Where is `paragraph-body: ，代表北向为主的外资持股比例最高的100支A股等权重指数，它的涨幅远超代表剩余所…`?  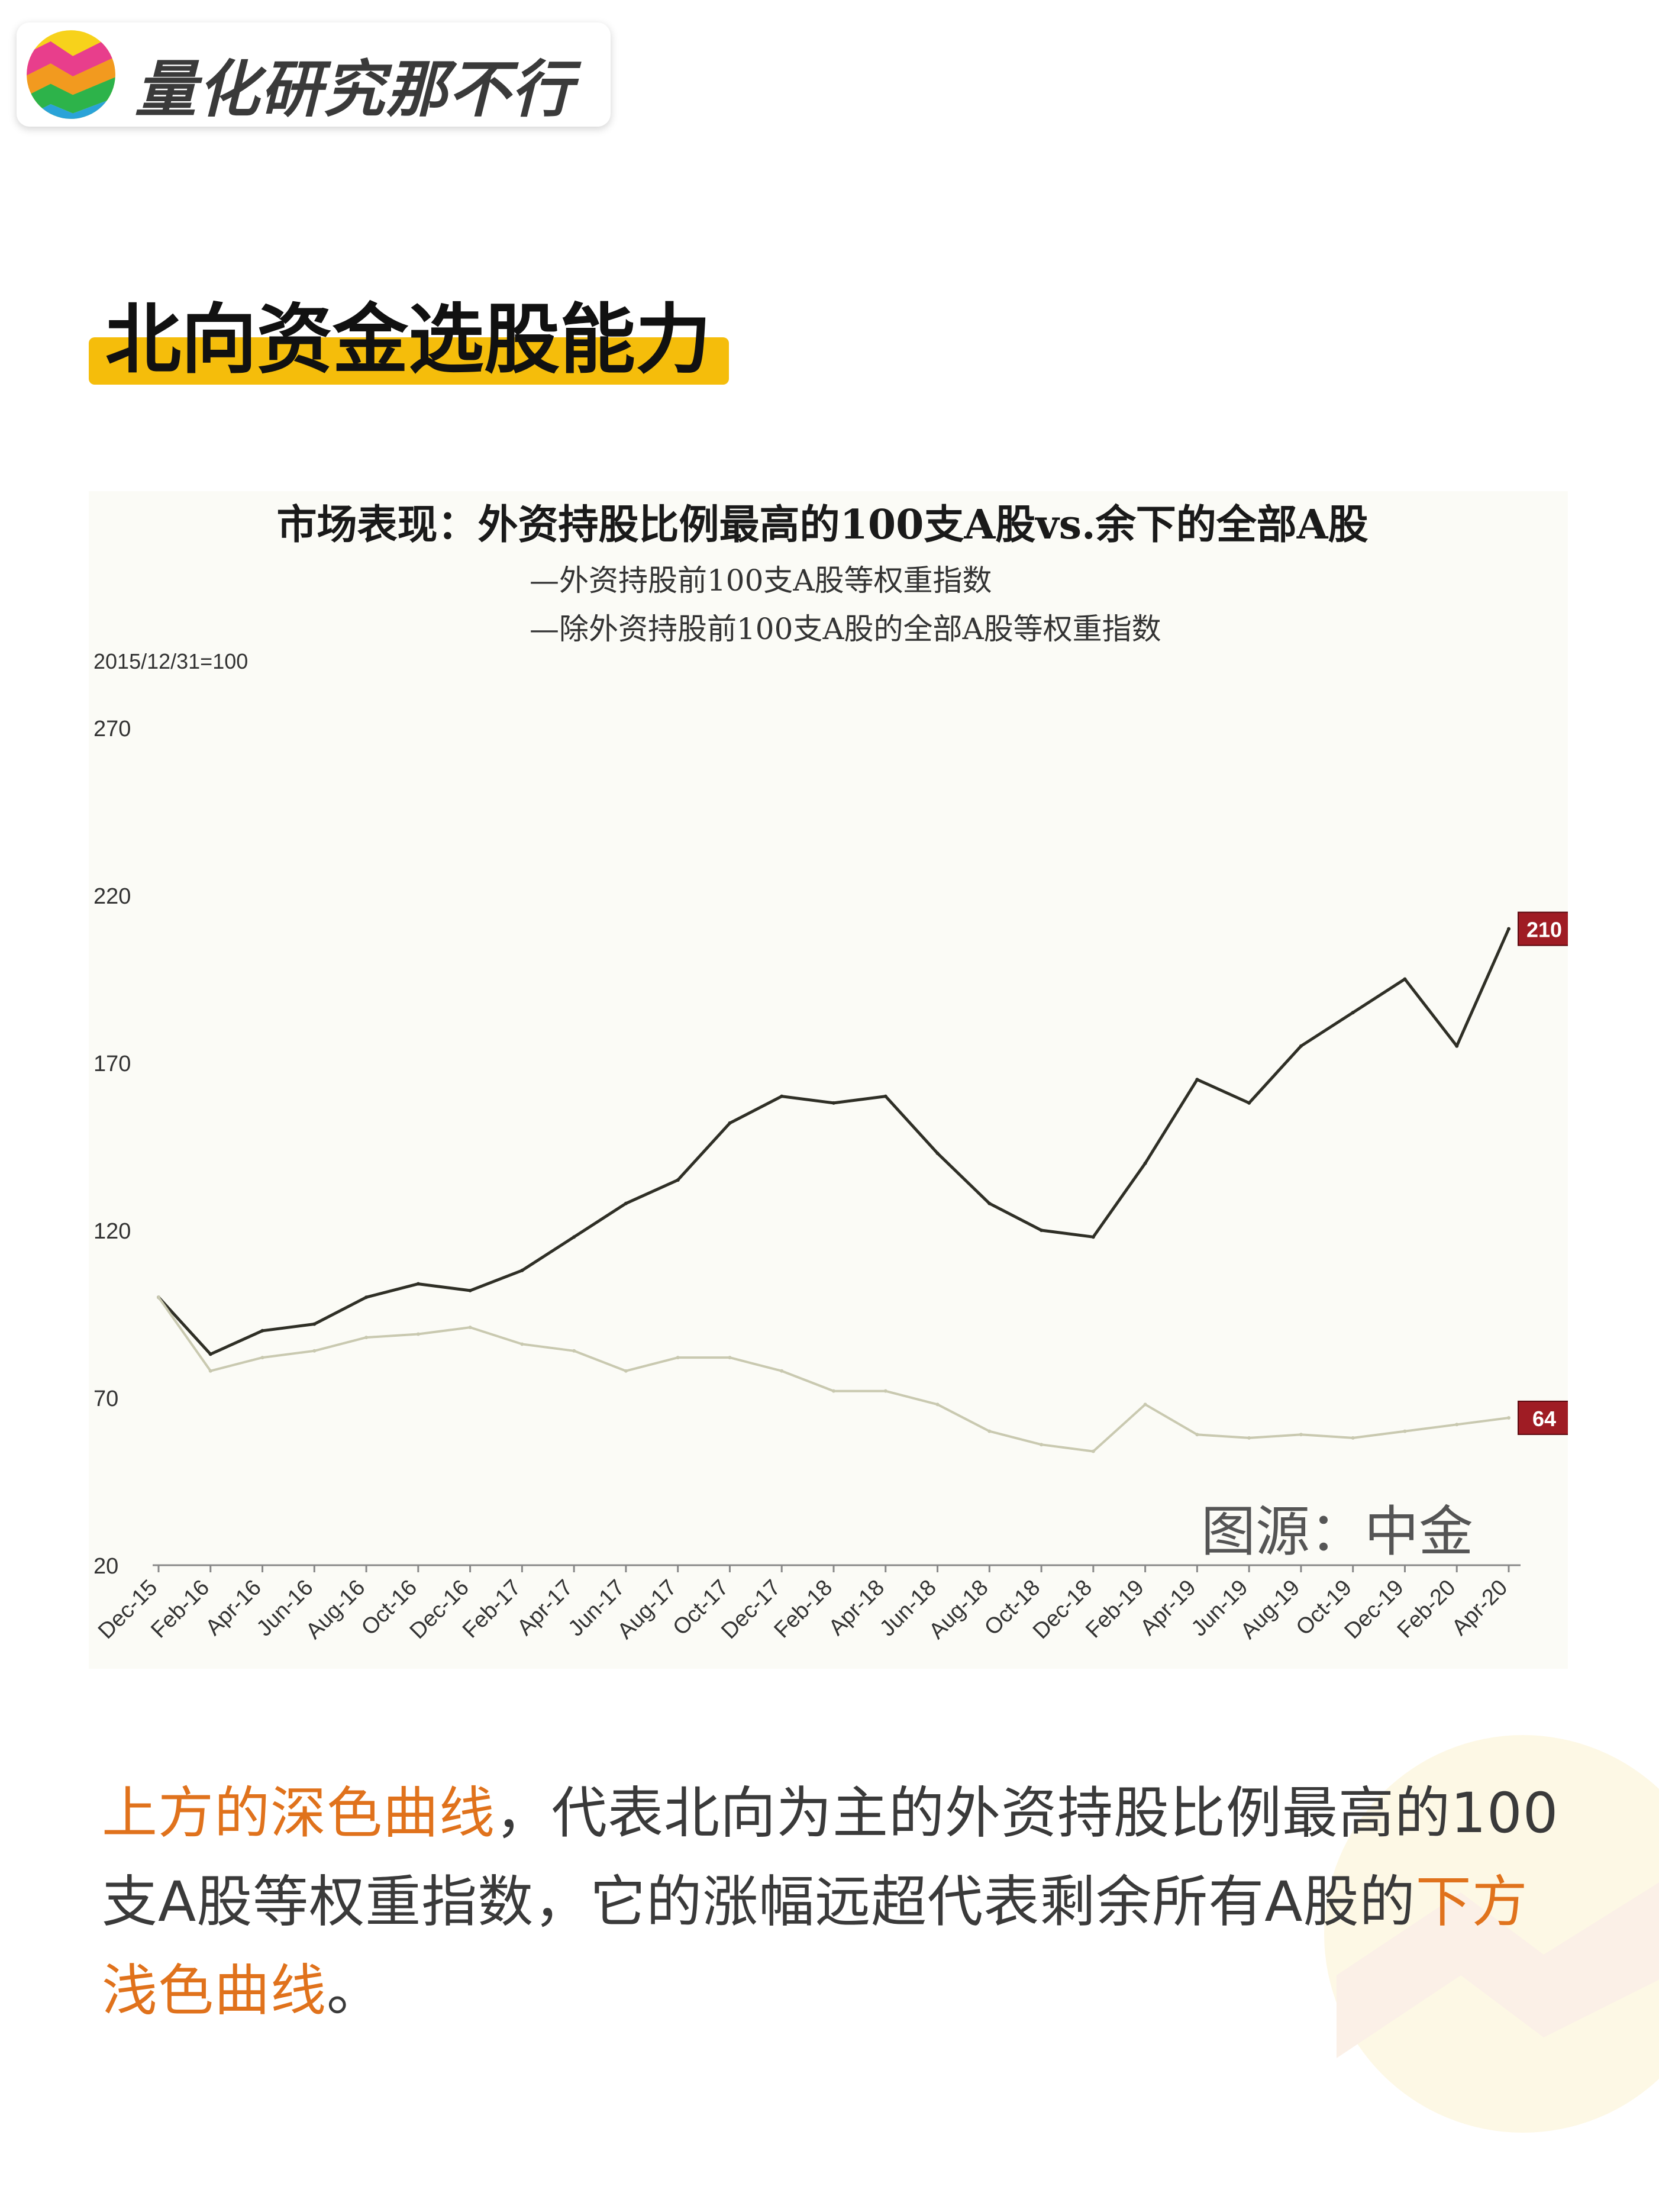
paragraph-body: ，代表北向为主的外资持股比例最高的100支A股等权重指数，它的涨幅远超代表剩余所… is located at coordinates (831, 1857).